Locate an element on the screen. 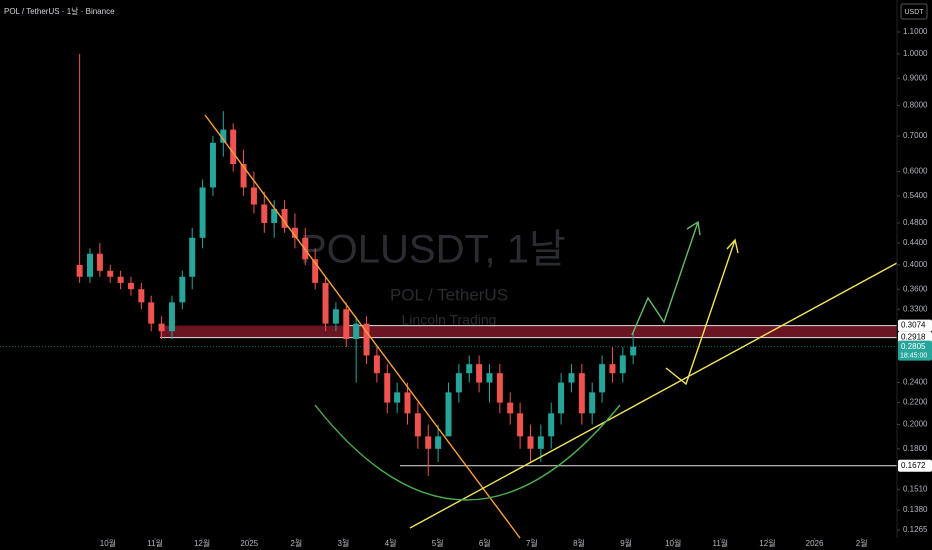 This screenshot has height=550, width=932. y-tick-label: 0.7000 is located at coordinates (915, 135).